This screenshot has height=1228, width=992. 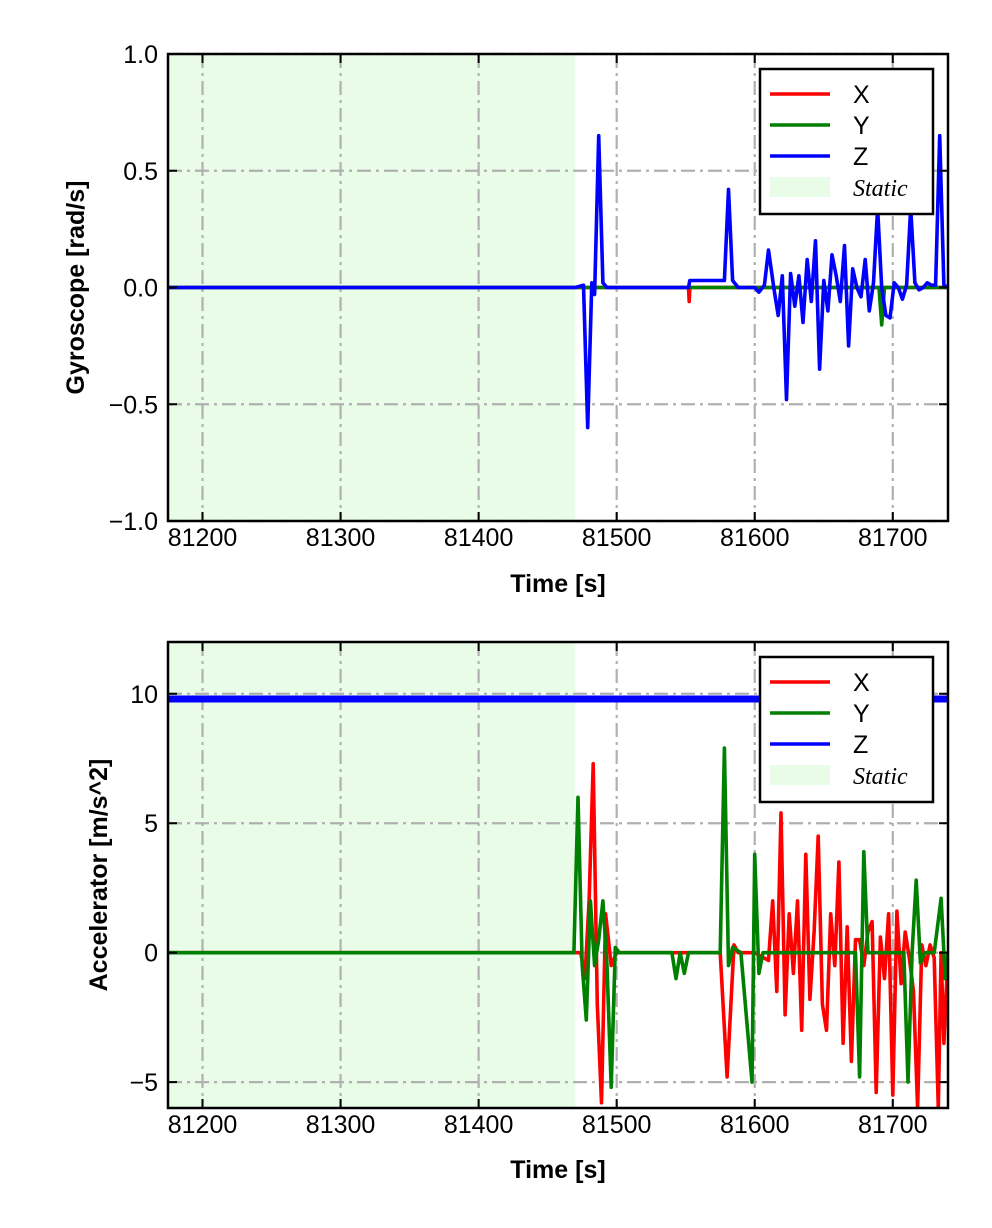 What do you see at coordinates (861, 126) in the screenshot?
I see `chart1-legend-label-y: Y` at bounding box center [861, 126].